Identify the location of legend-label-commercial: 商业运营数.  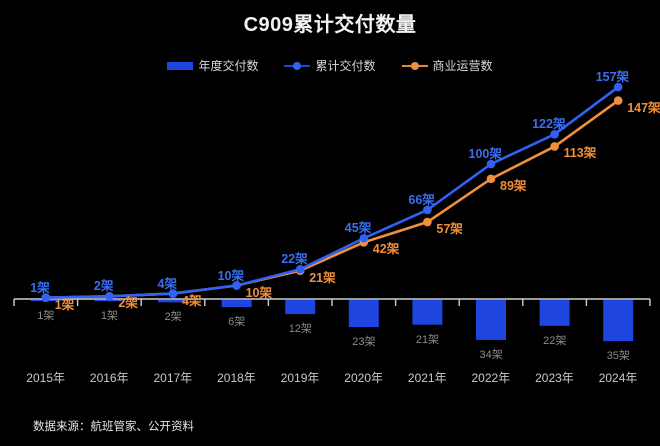
(462, 66).